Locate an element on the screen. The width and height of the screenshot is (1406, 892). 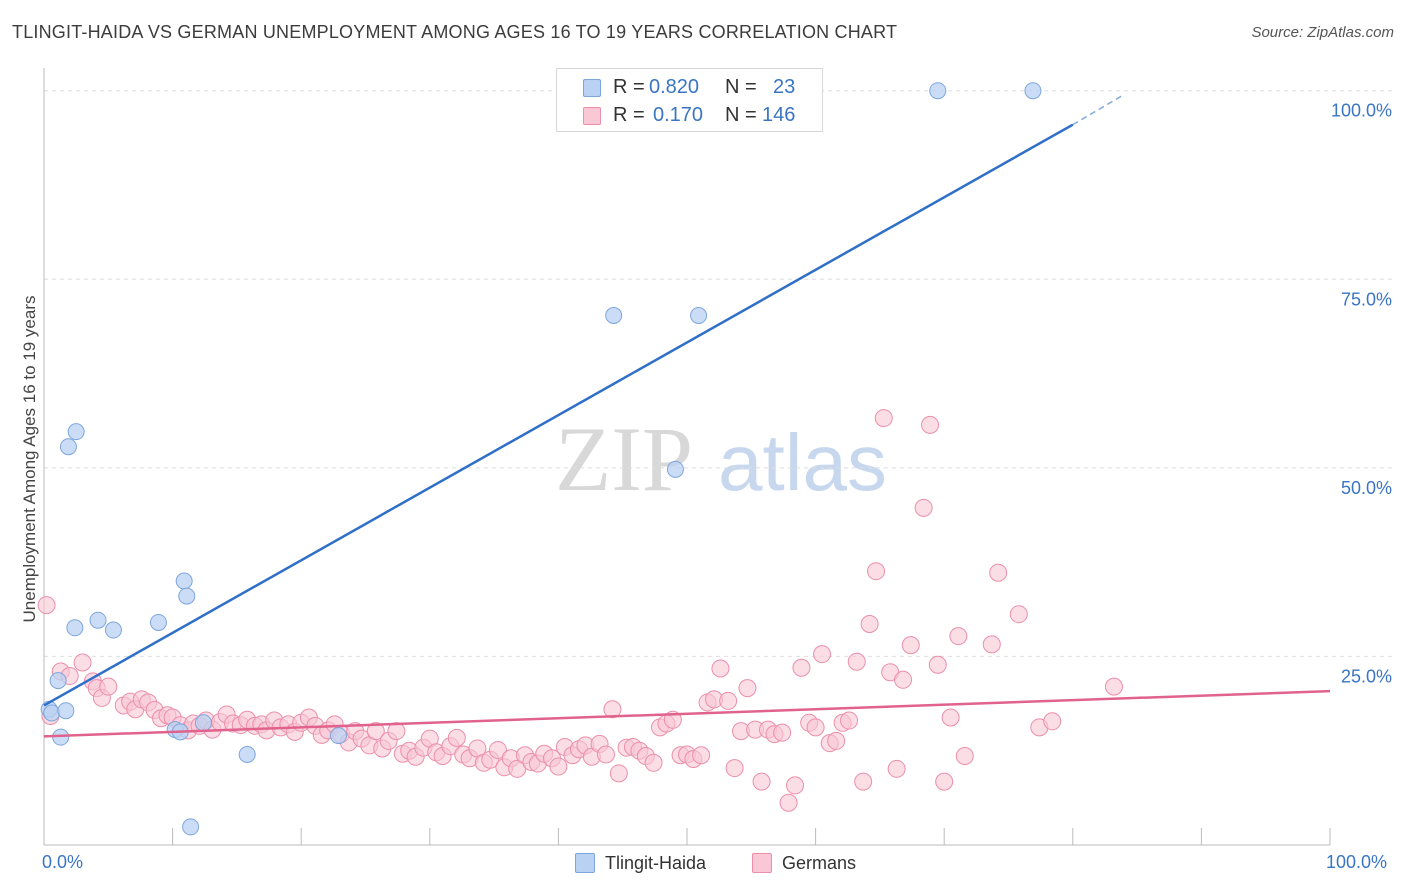
watermark-zip: ZIP is located at coordinates (624, 459).